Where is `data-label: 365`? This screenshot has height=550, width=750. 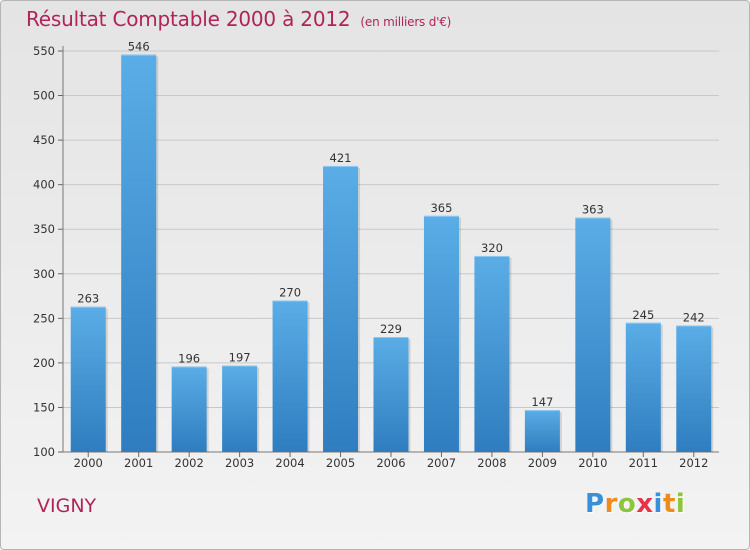 data-label: 365 is located at coordinates (441, 208).